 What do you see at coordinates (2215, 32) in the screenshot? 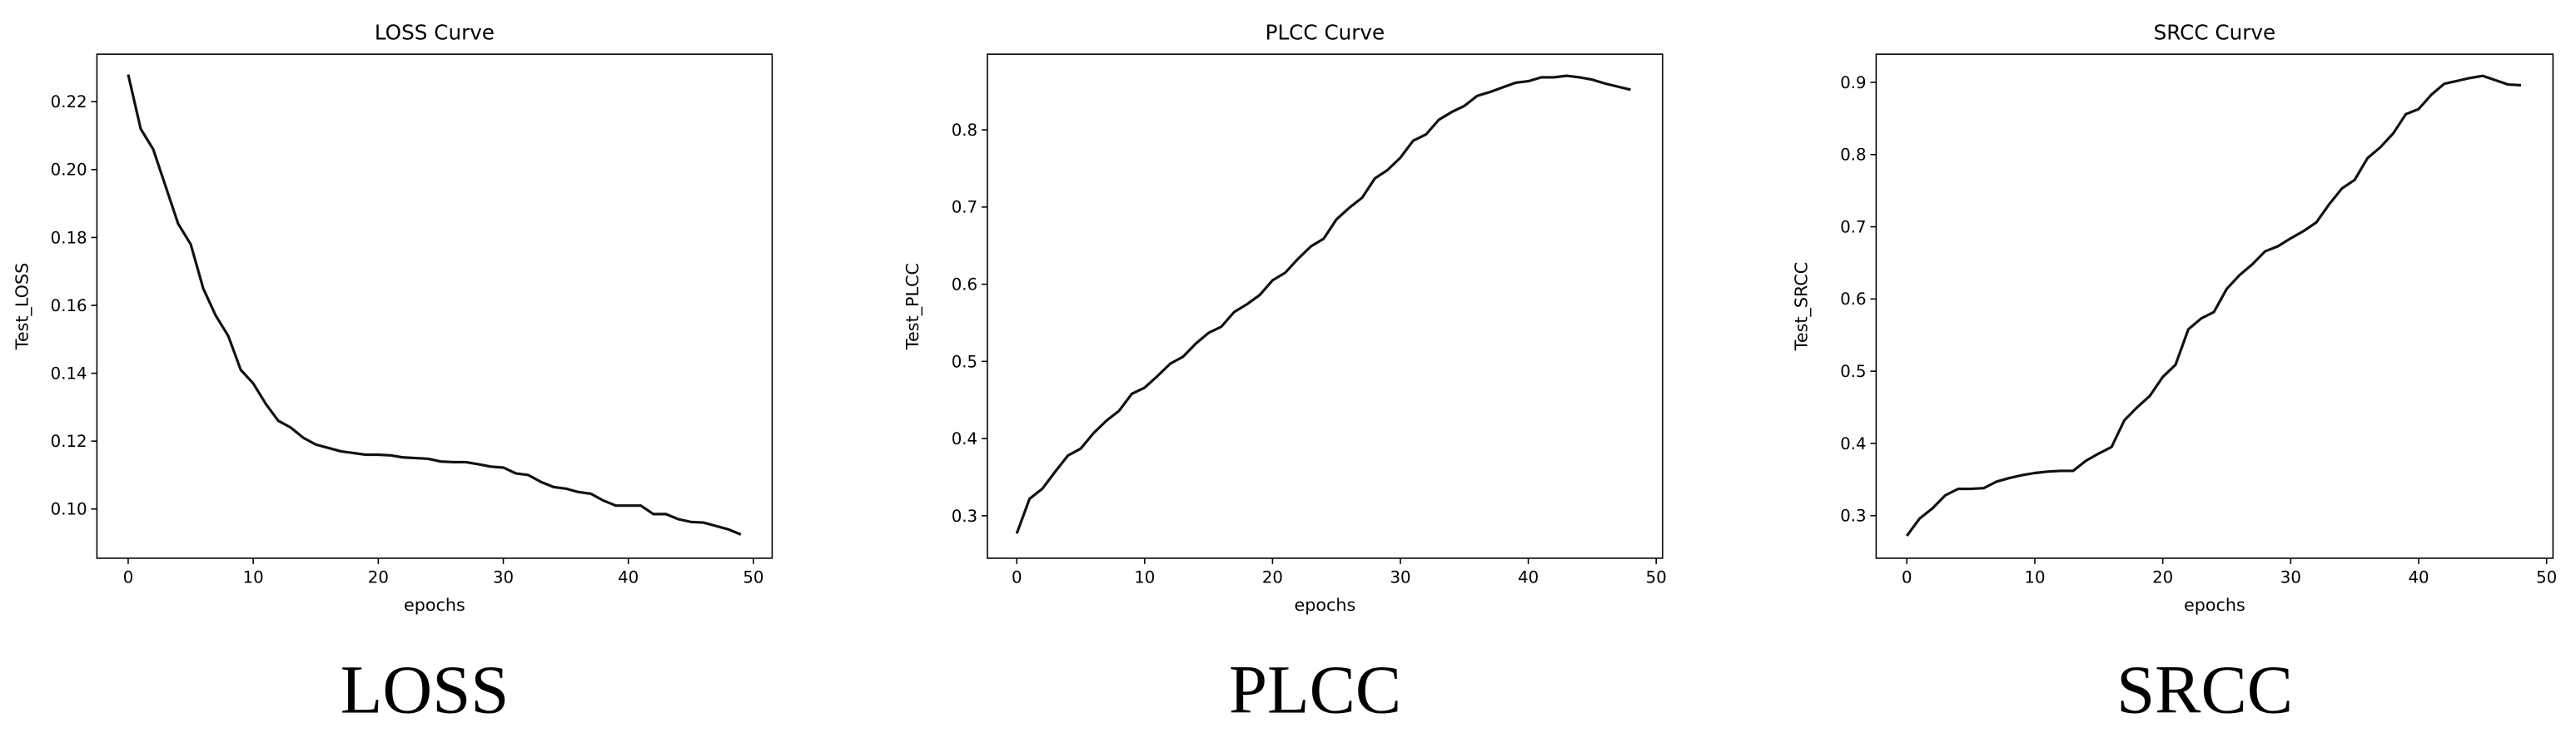
I see `chart-title: SRCC Curve` at bounding box center [2215, 32].